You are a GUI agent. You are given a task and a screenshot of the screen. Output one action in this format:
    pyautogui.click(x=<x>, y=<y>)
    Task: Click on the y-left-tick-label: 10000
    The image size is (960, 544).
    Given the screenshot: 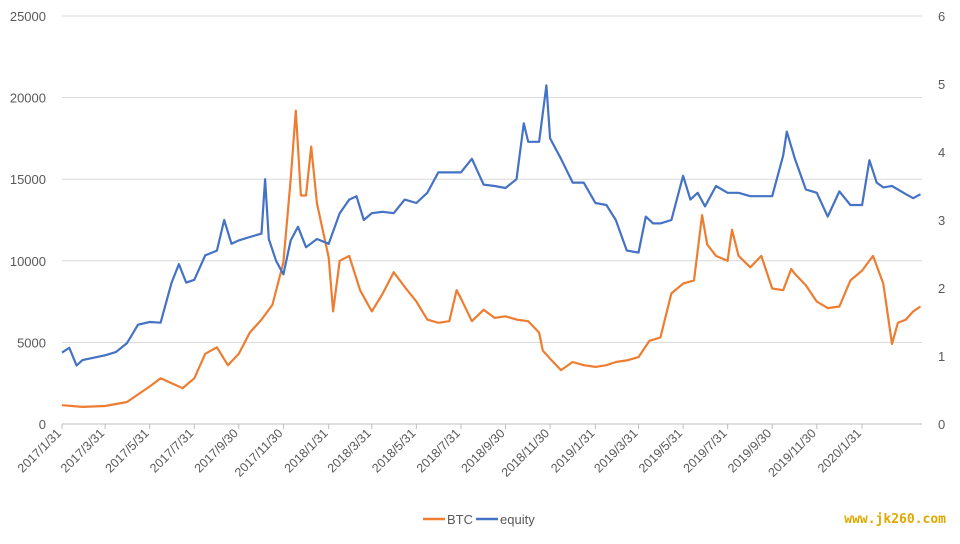 What is the action you would take?
    pyautogui.click(x=28, y=261)
    